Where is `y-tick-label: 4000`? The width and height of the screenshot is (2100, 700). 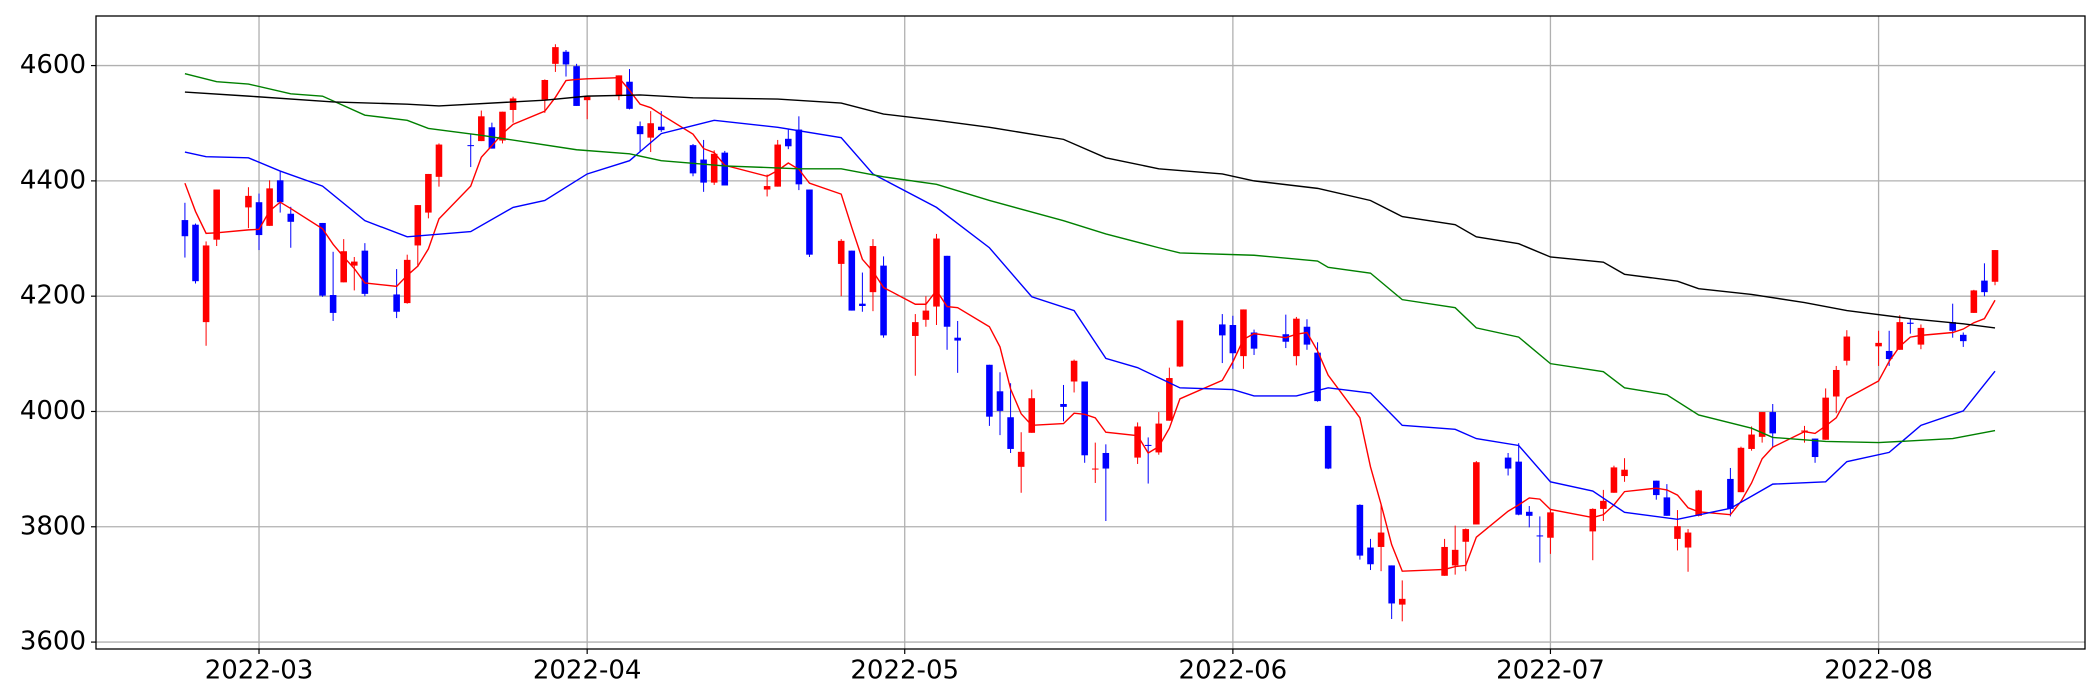 y-tick-label: 4000 is located at coordinates (53, 411).